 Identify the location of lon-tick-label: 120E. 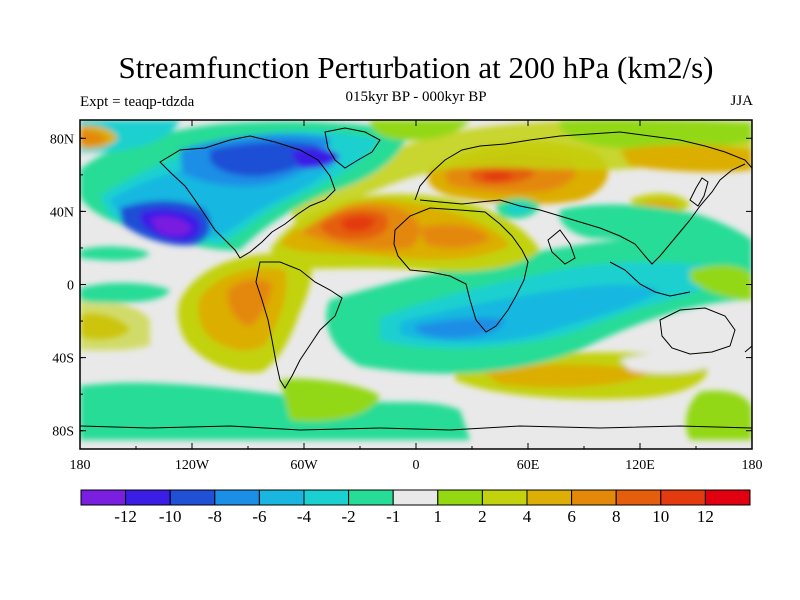
(640, 465).